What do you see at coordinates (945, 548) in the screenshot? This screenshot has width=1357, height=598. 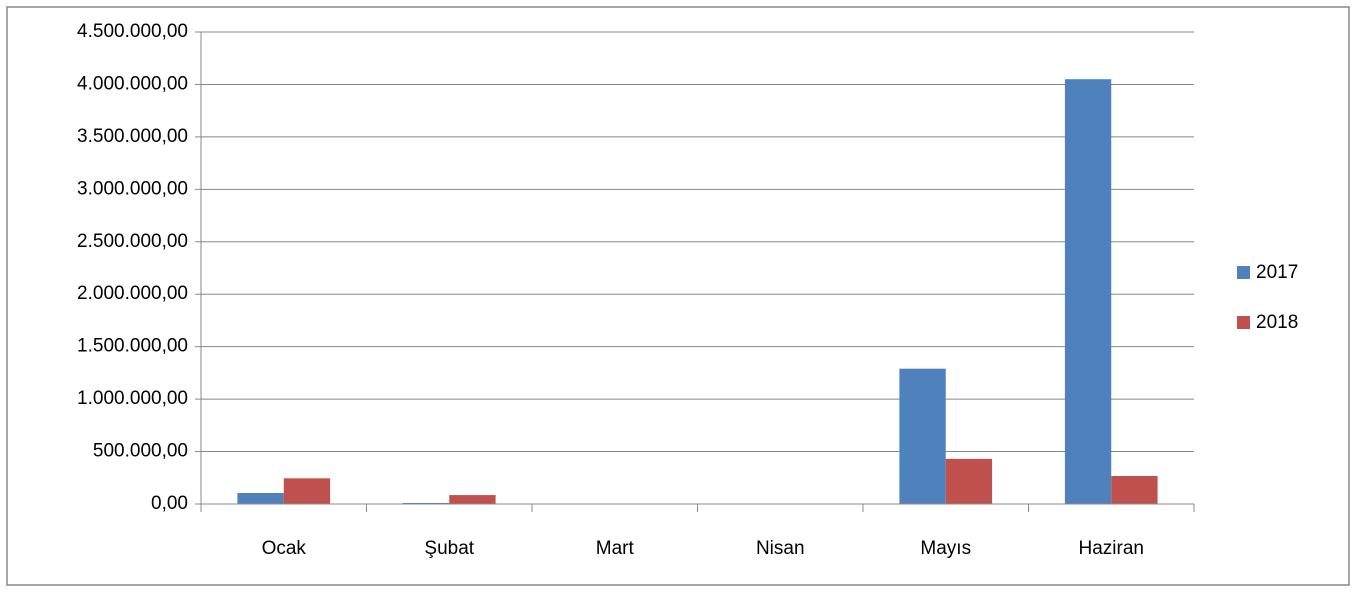 I see `x-tick-label: Mayıs` at bounding box center [945, 548].